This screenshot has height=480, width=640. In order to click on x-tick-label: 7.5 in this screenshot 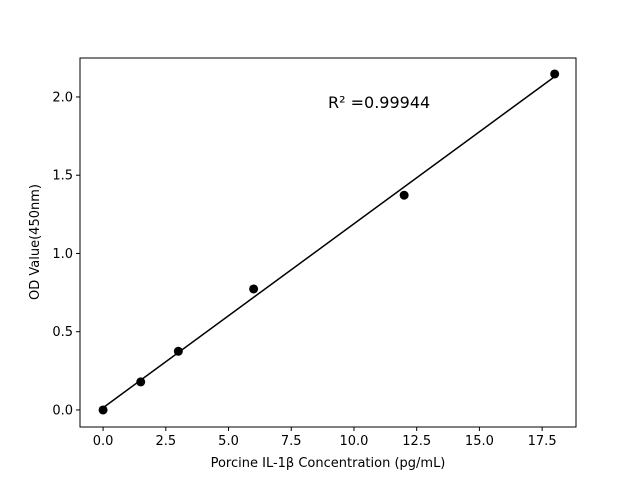, I will do `click(291, 441)`.